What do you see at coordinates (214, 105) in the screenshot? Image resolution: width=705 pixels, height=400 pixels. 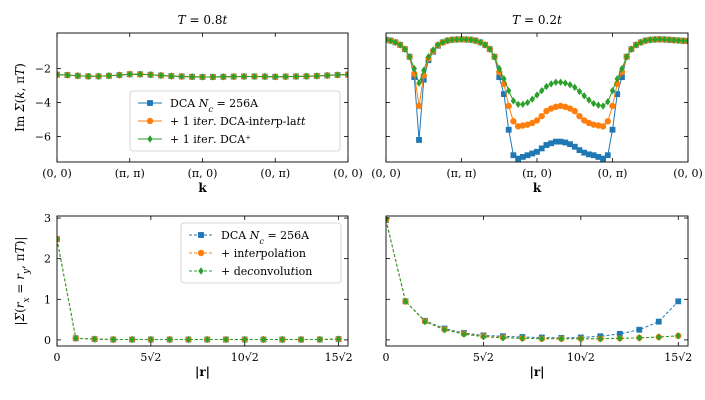 I see `legend-entry: DCA Nc = 256A` at bounding box center [214, 105].